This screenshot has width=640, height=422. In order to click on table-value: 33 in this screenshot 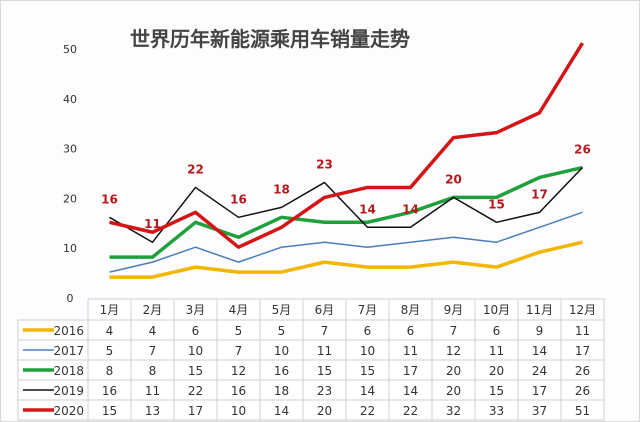, I will do `click(496, 411)`.